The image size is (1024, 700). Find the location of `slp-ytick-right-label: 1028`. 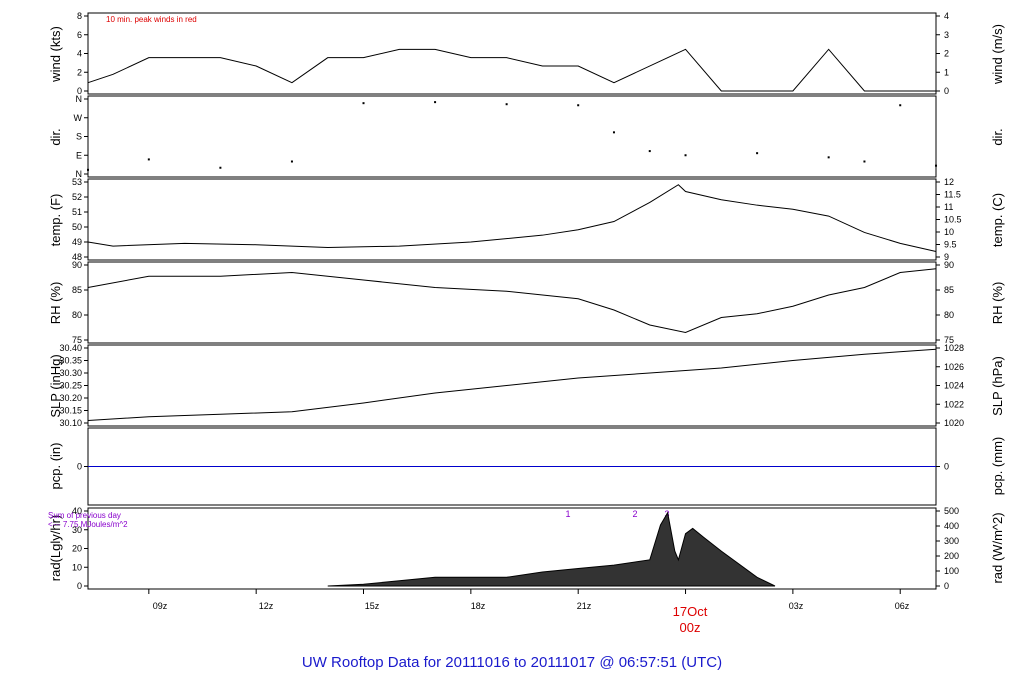

slp-ytick-right-label: 1028 is located at coordinates (954, 348).